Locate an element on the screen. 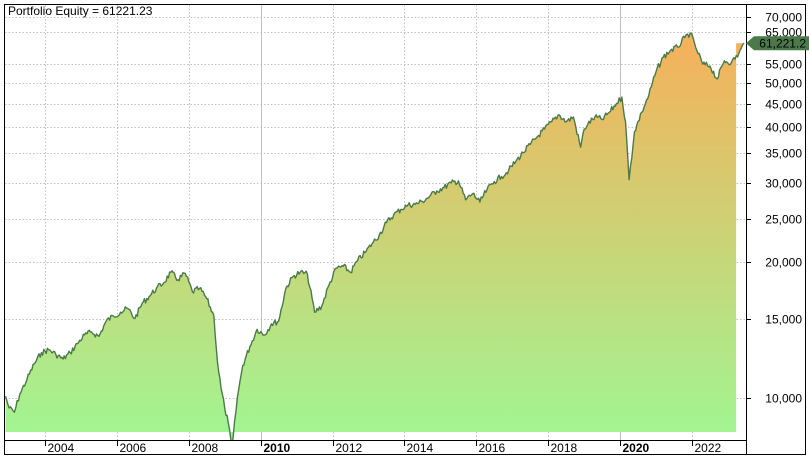  y-tick-label: 40,000 is located at coordinates (783, 128).